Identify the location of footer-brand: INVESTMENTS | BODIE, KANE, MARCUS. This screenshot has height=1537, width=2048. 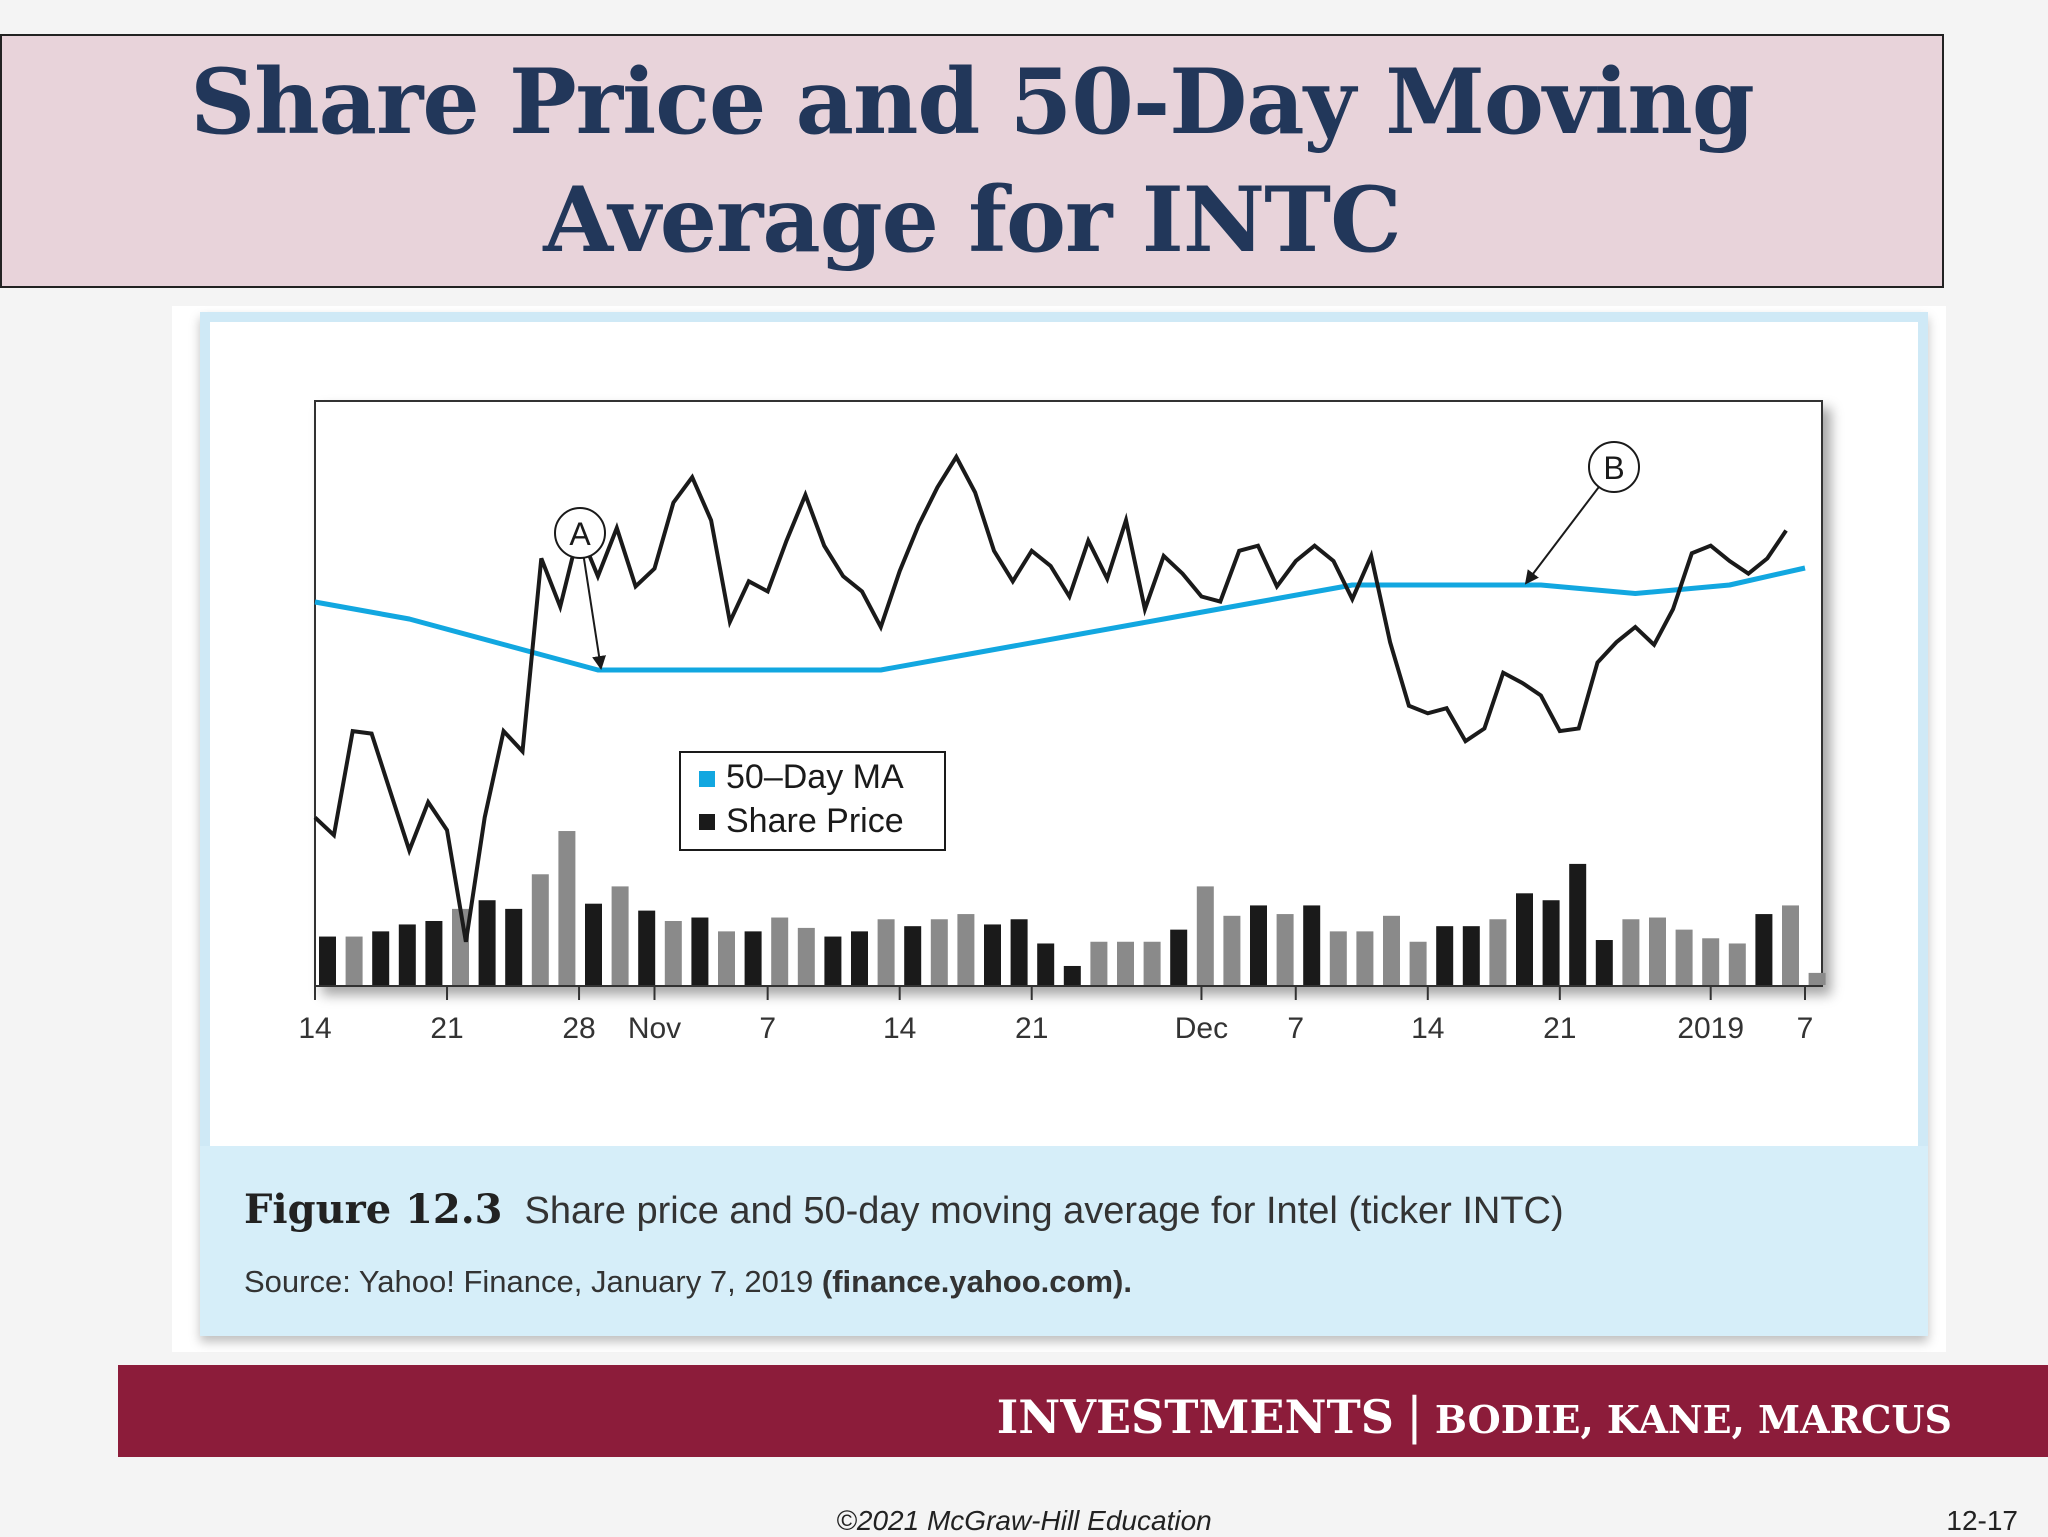
(1474, 1416).